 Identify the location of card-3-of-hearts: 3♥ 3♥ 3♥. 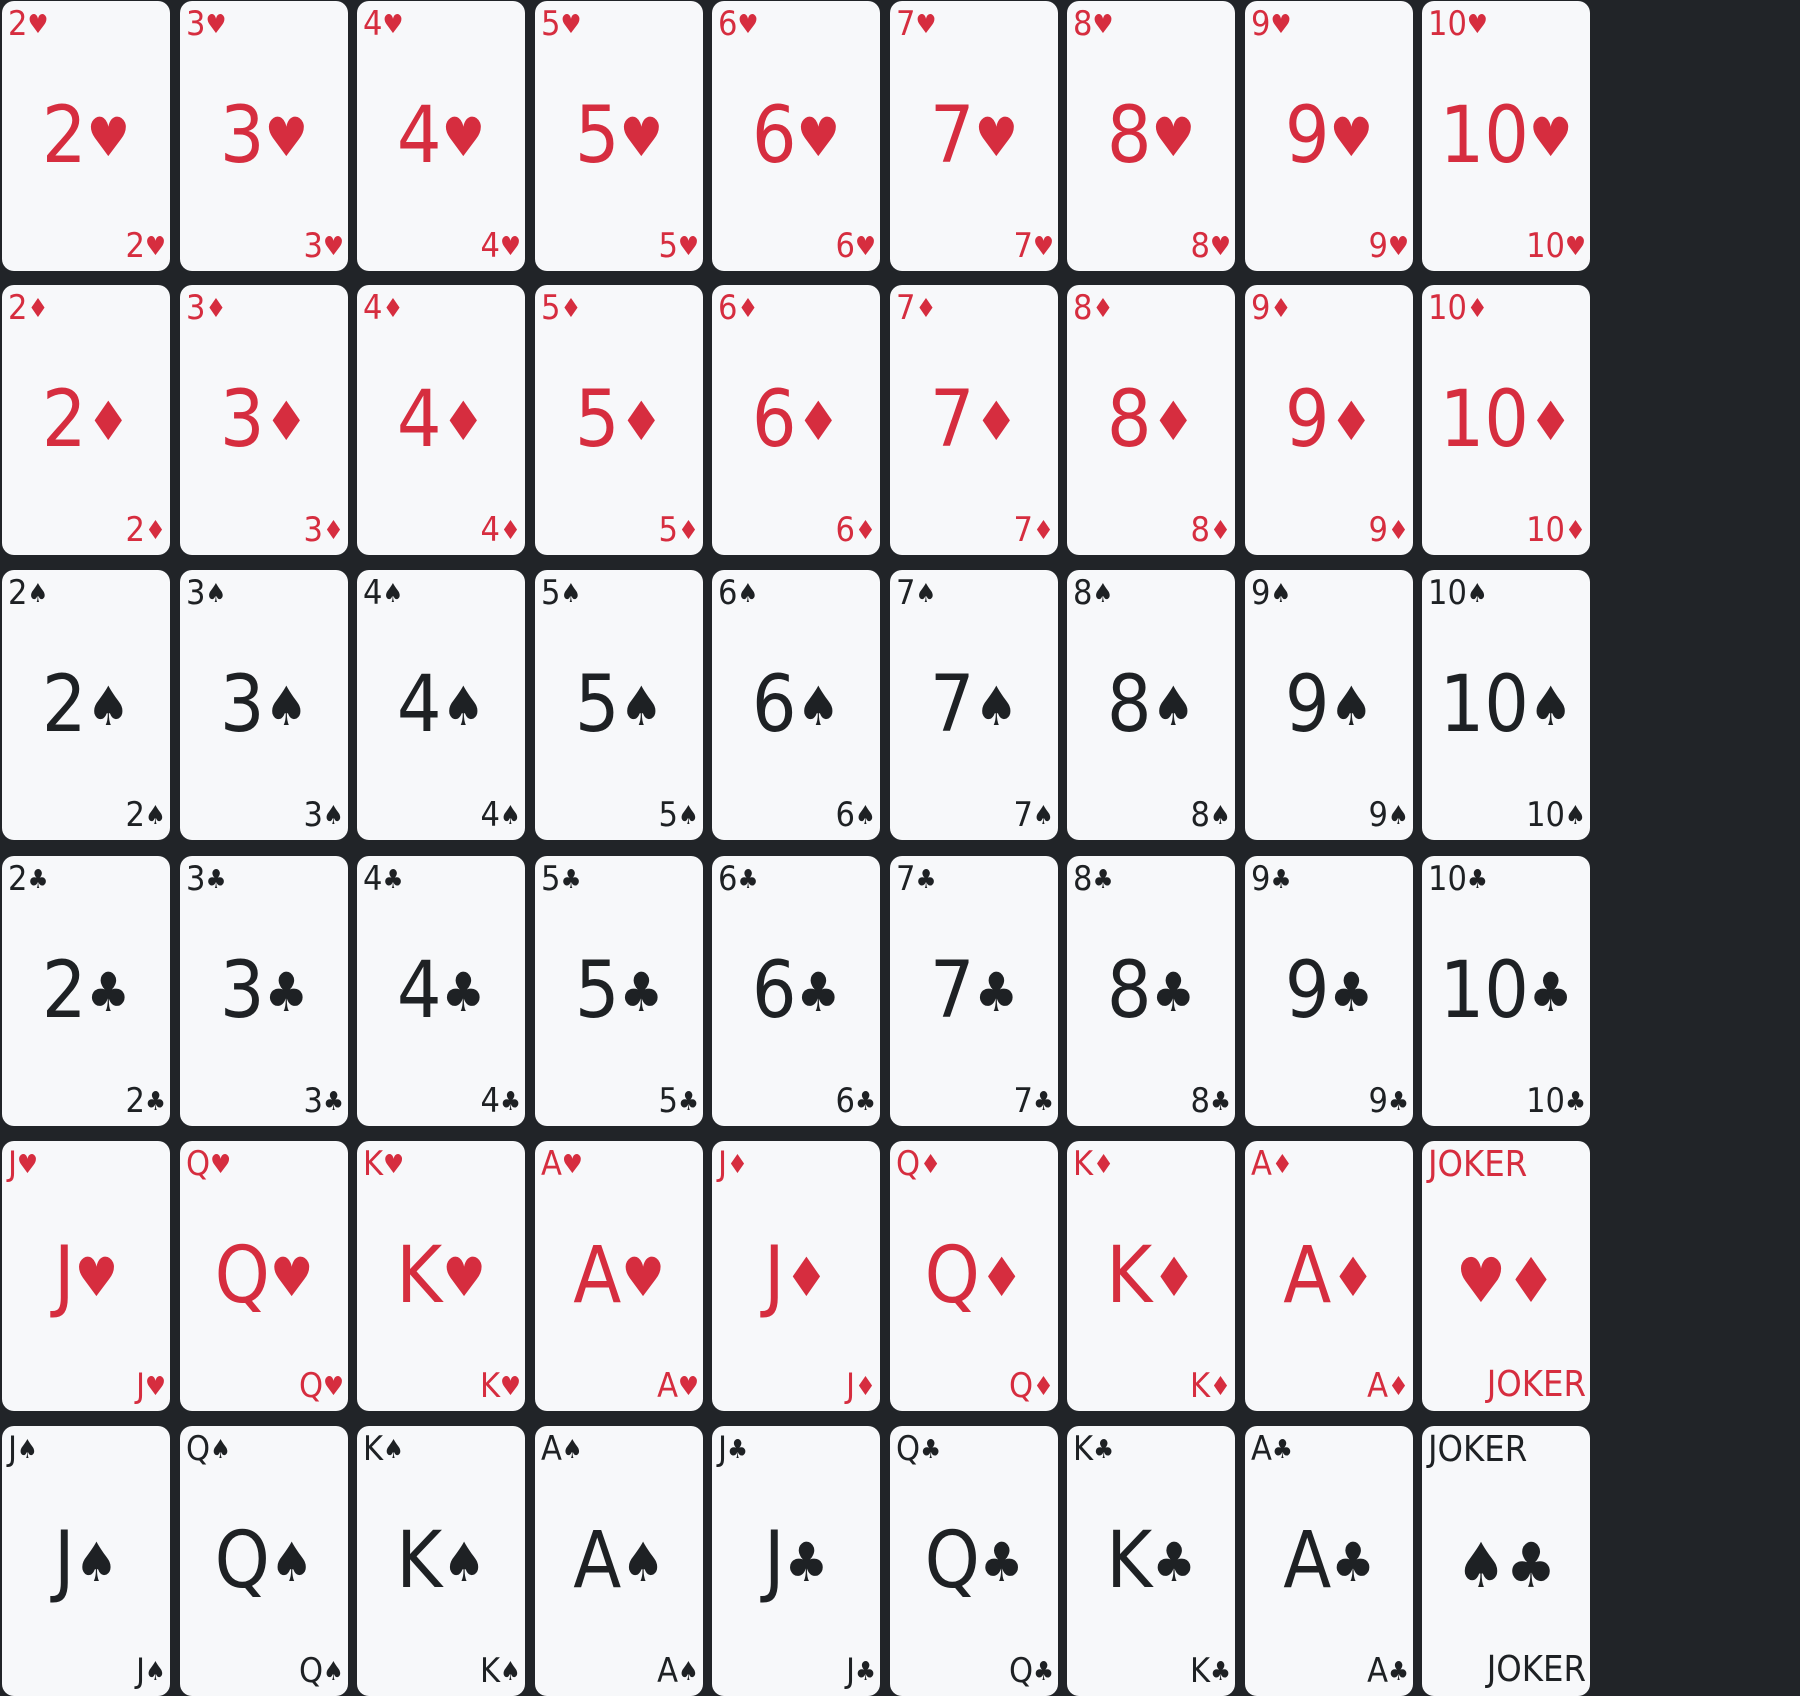
(264, 136).